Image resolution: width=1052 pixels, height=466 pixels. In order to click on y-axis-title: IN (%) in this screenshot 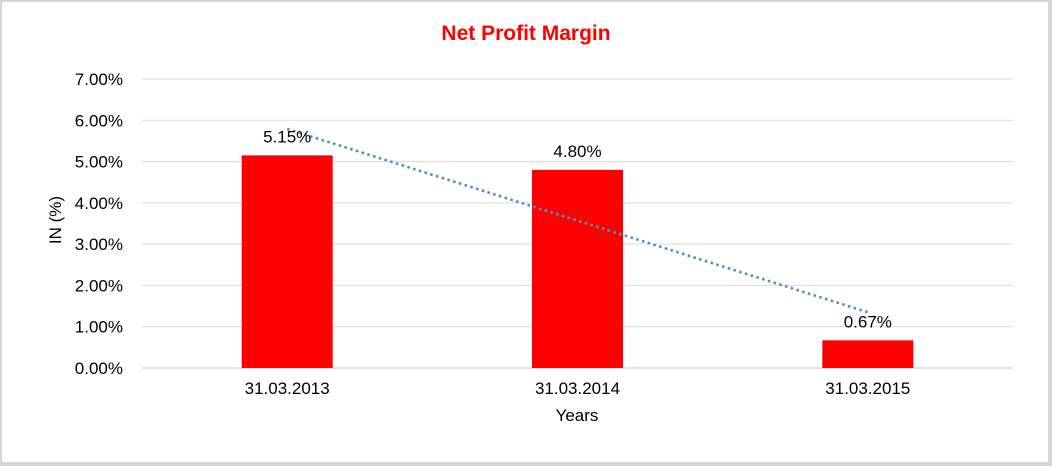, I will do `click(55, 220)`.